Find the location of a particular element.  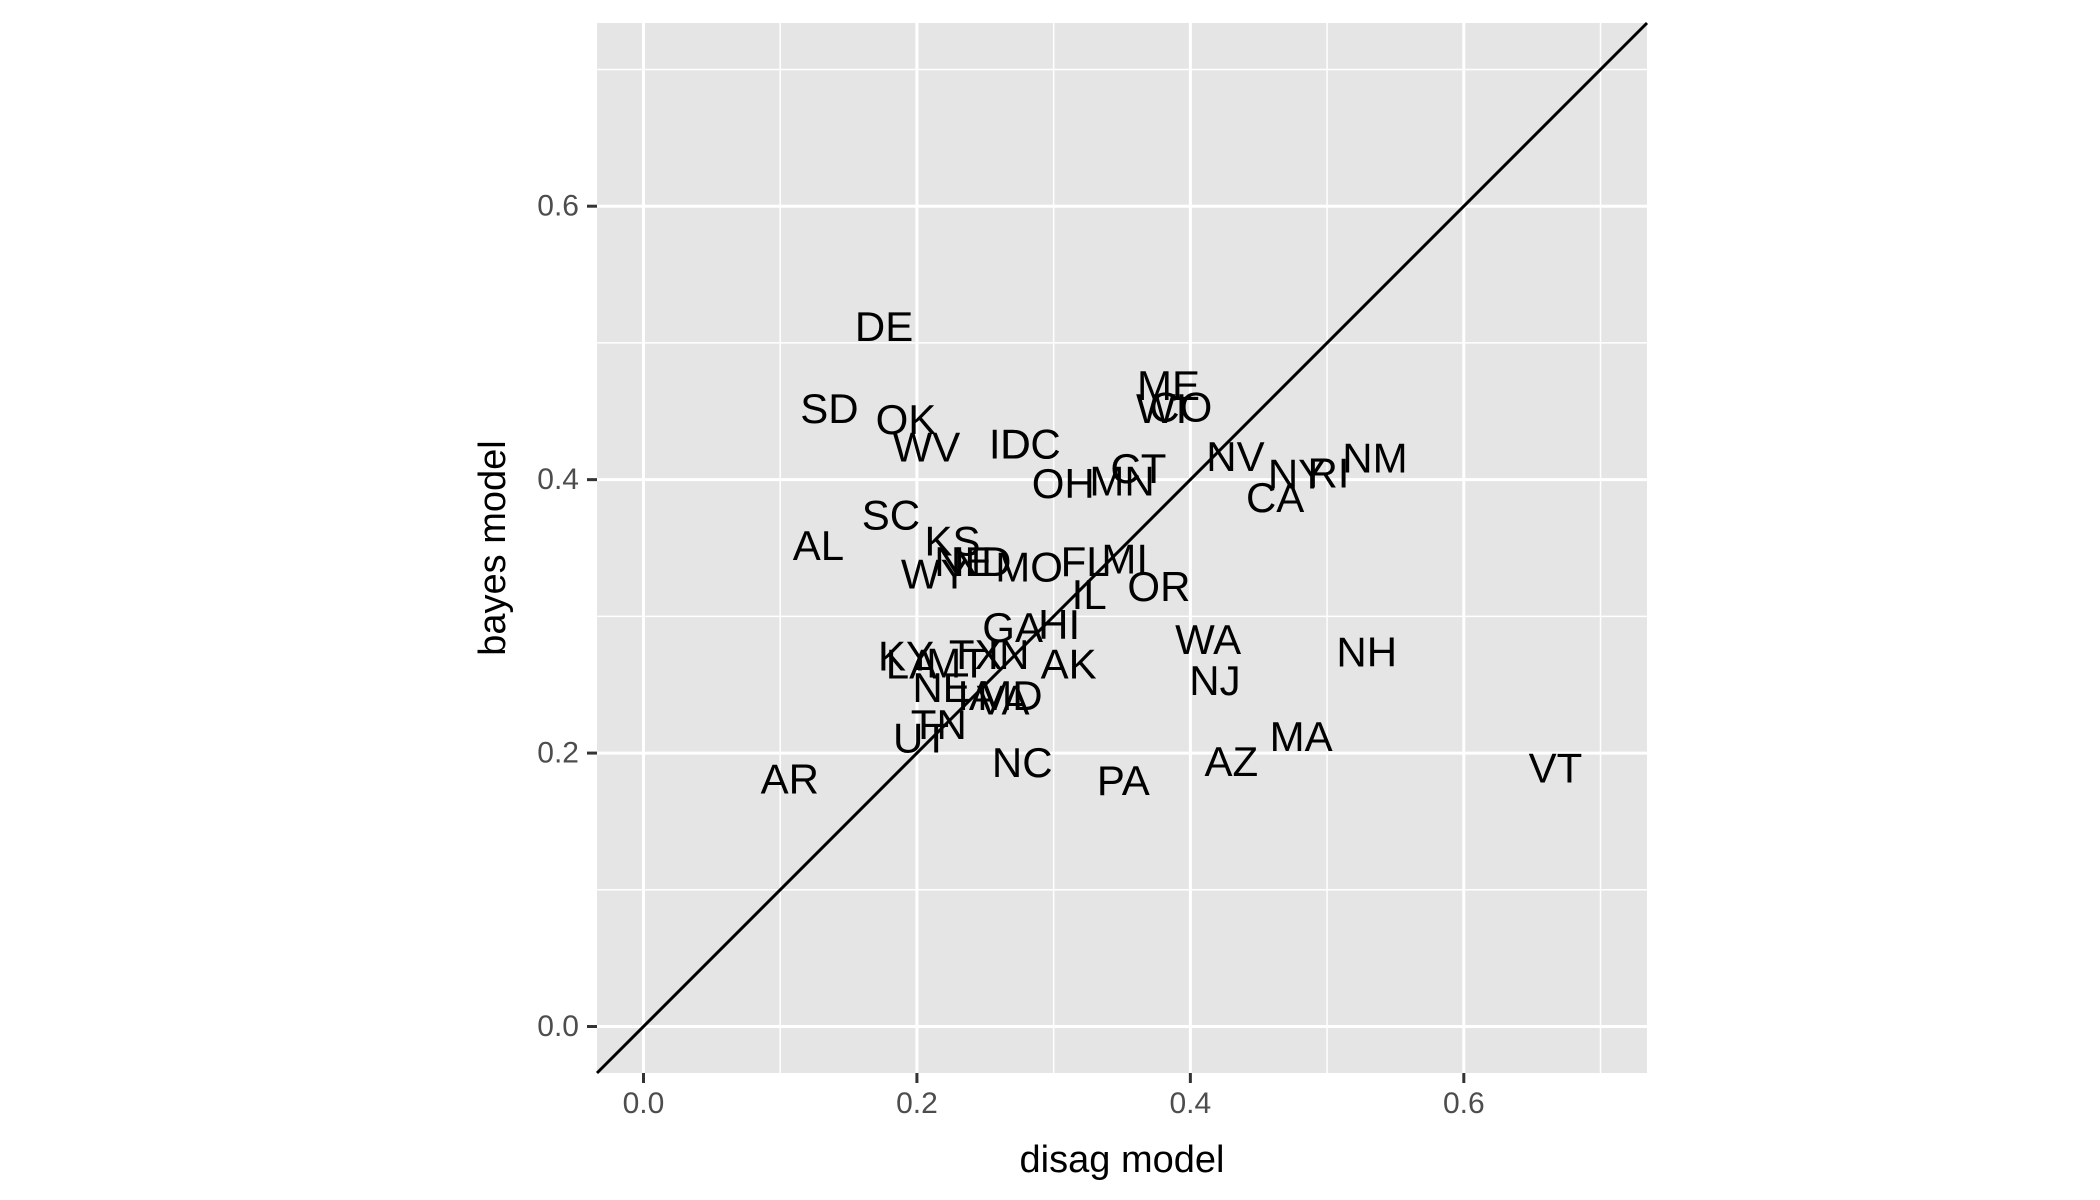

point-label-me: ME is located at coordinates (1168, 385).